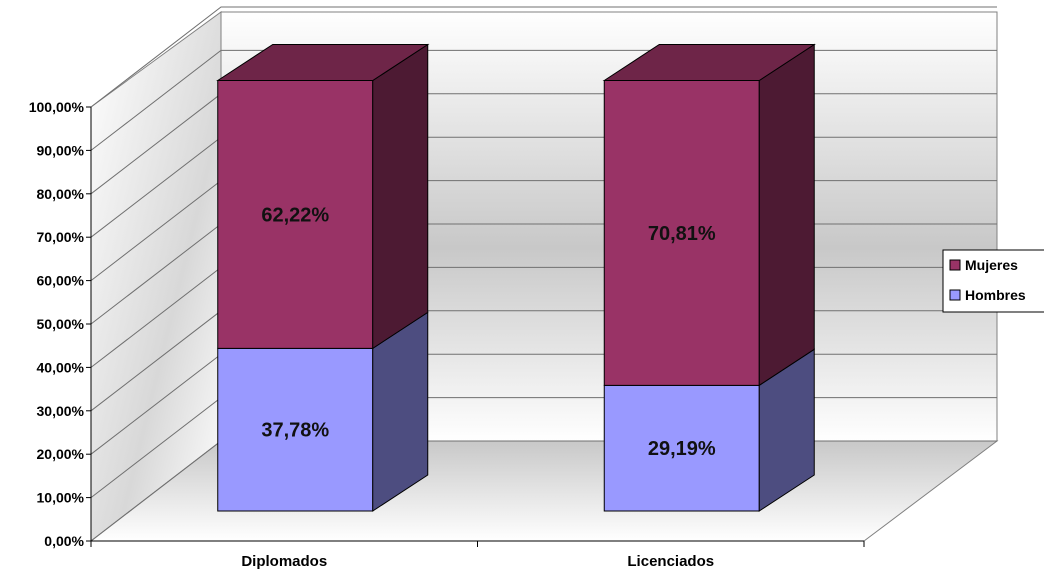 The height and width of the screenshot is (572, 1044). Describe the element at coordinates (993, 281) in the screenshot. I see `legend: Mujeres Hombres` at that location.